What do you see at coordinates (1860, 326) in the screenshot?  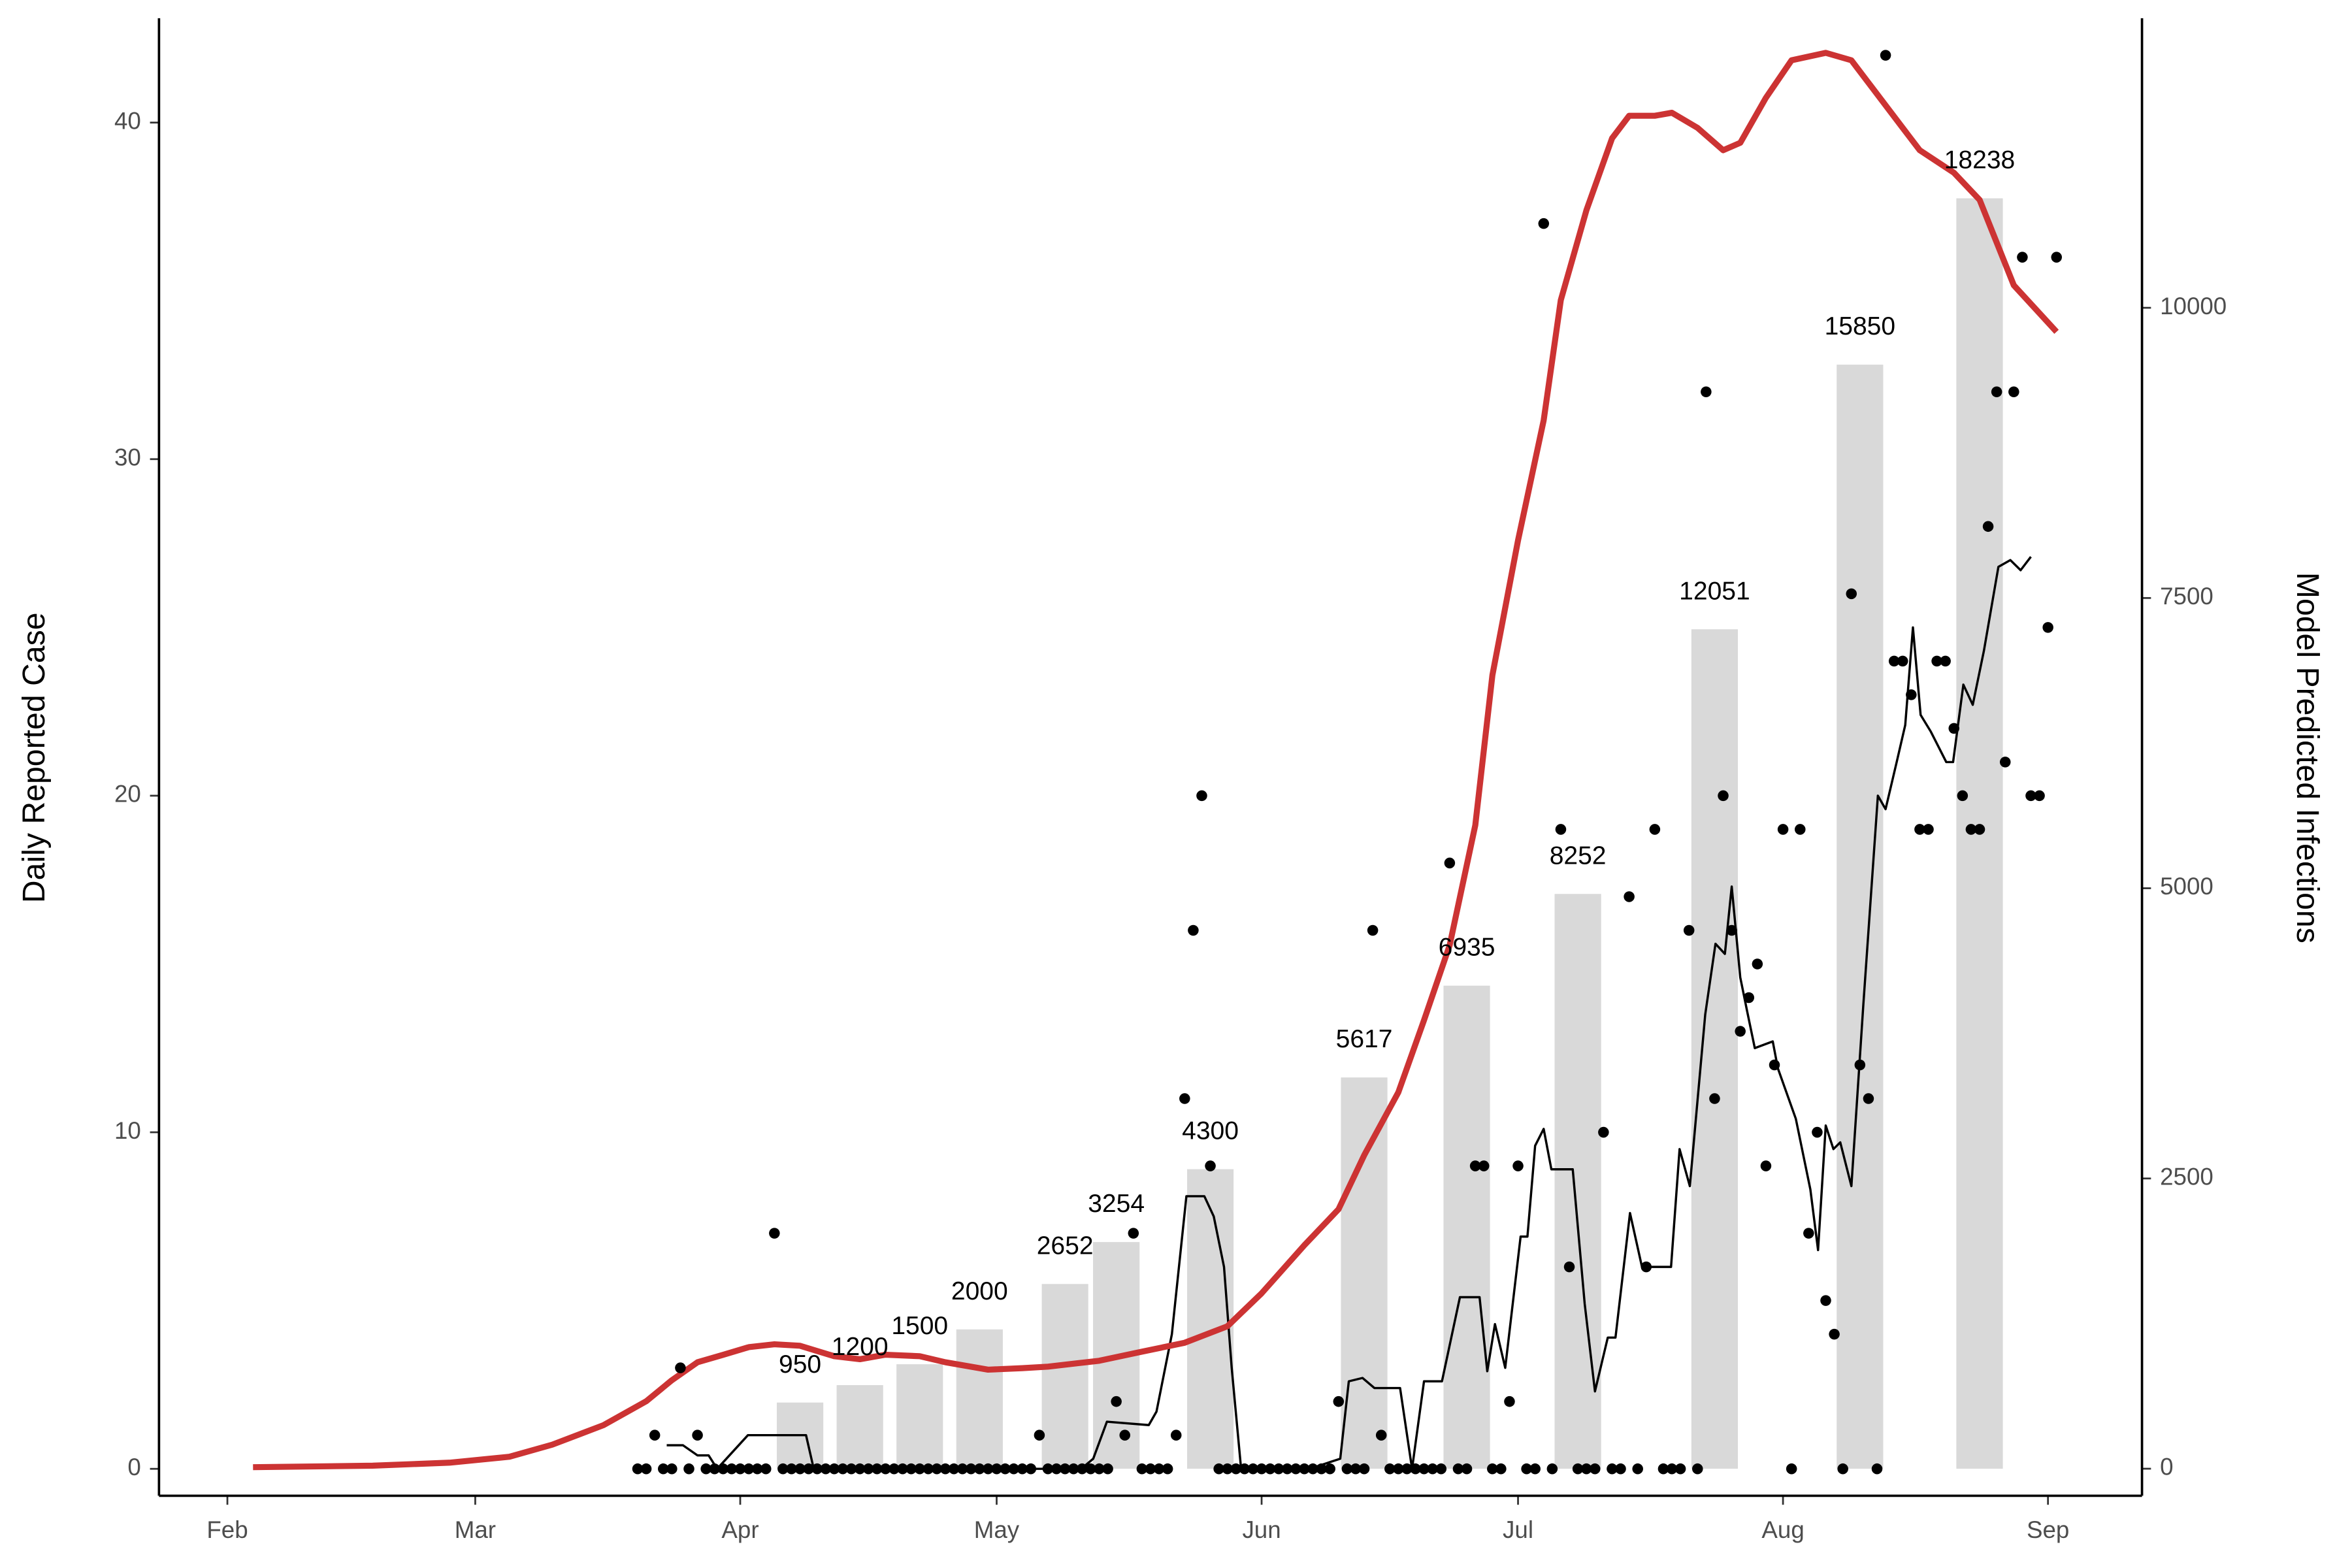 I see `bar-value-label: 15850` at bounding box center [1860, 326].